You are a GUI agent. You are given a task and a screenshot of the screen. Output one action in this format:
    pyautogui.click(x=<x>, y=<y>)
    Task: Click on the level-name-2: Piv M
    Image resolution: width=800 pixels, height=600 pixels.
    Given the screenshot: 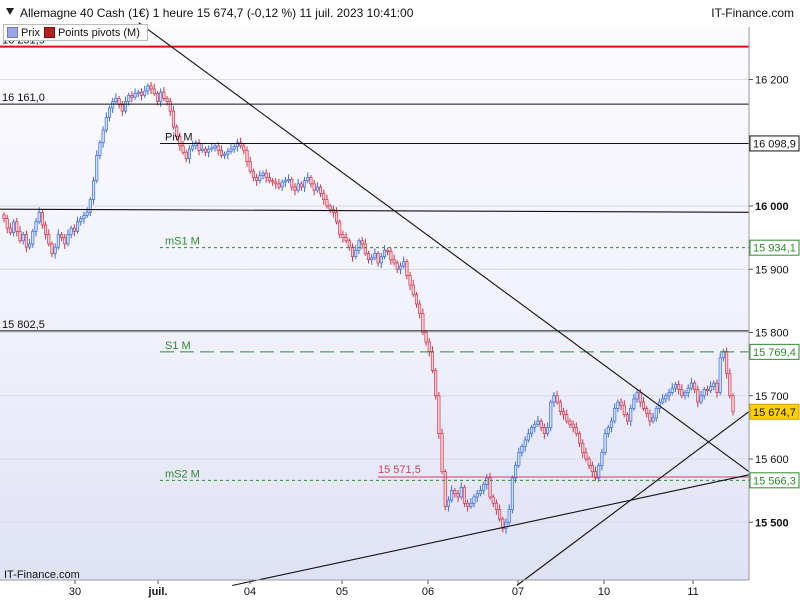 What is the action you would take?
    pyautogui.click(x=179, y=137)
    